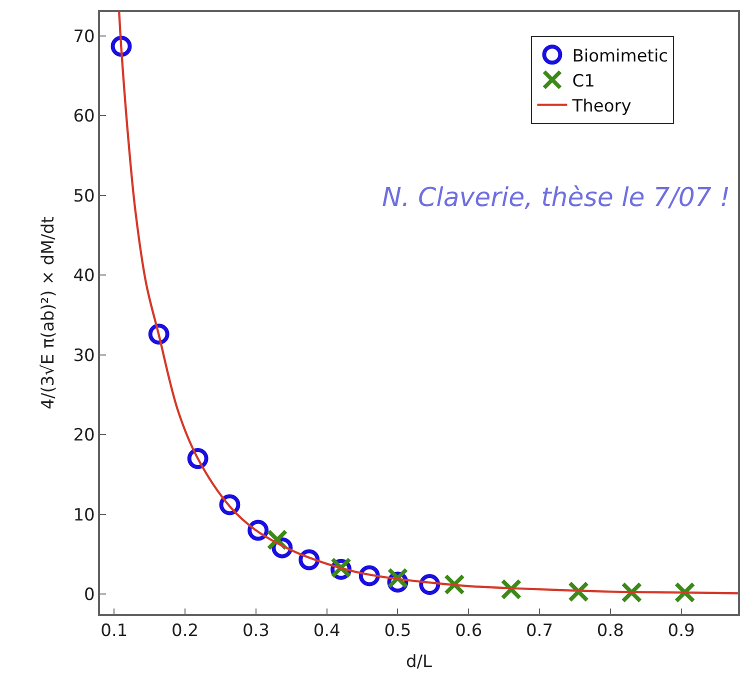 The width and height of the screenshot is (750, 684). Describe the element at coordinates (84, 356) in the screenshot. I see `y-tick-label: 30` at that location.